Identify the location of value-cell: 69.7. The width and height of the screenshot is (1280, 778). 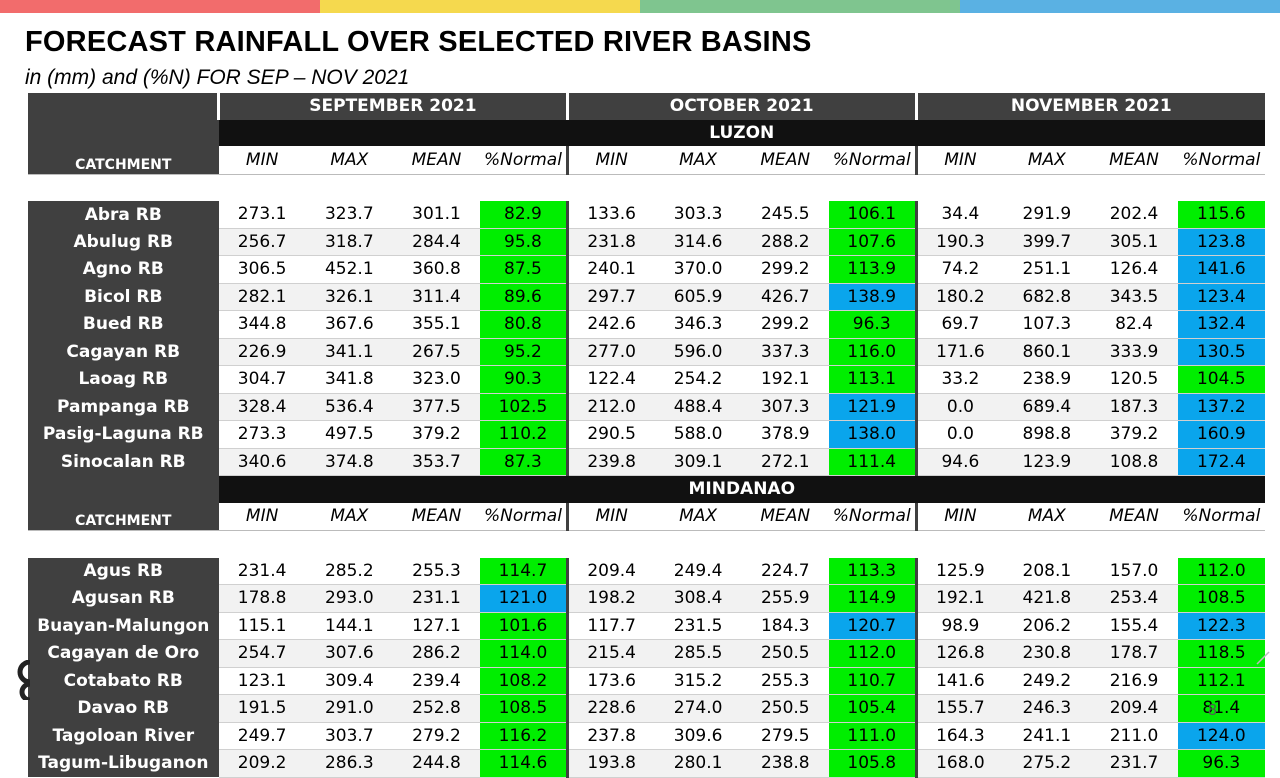
(959, 324).